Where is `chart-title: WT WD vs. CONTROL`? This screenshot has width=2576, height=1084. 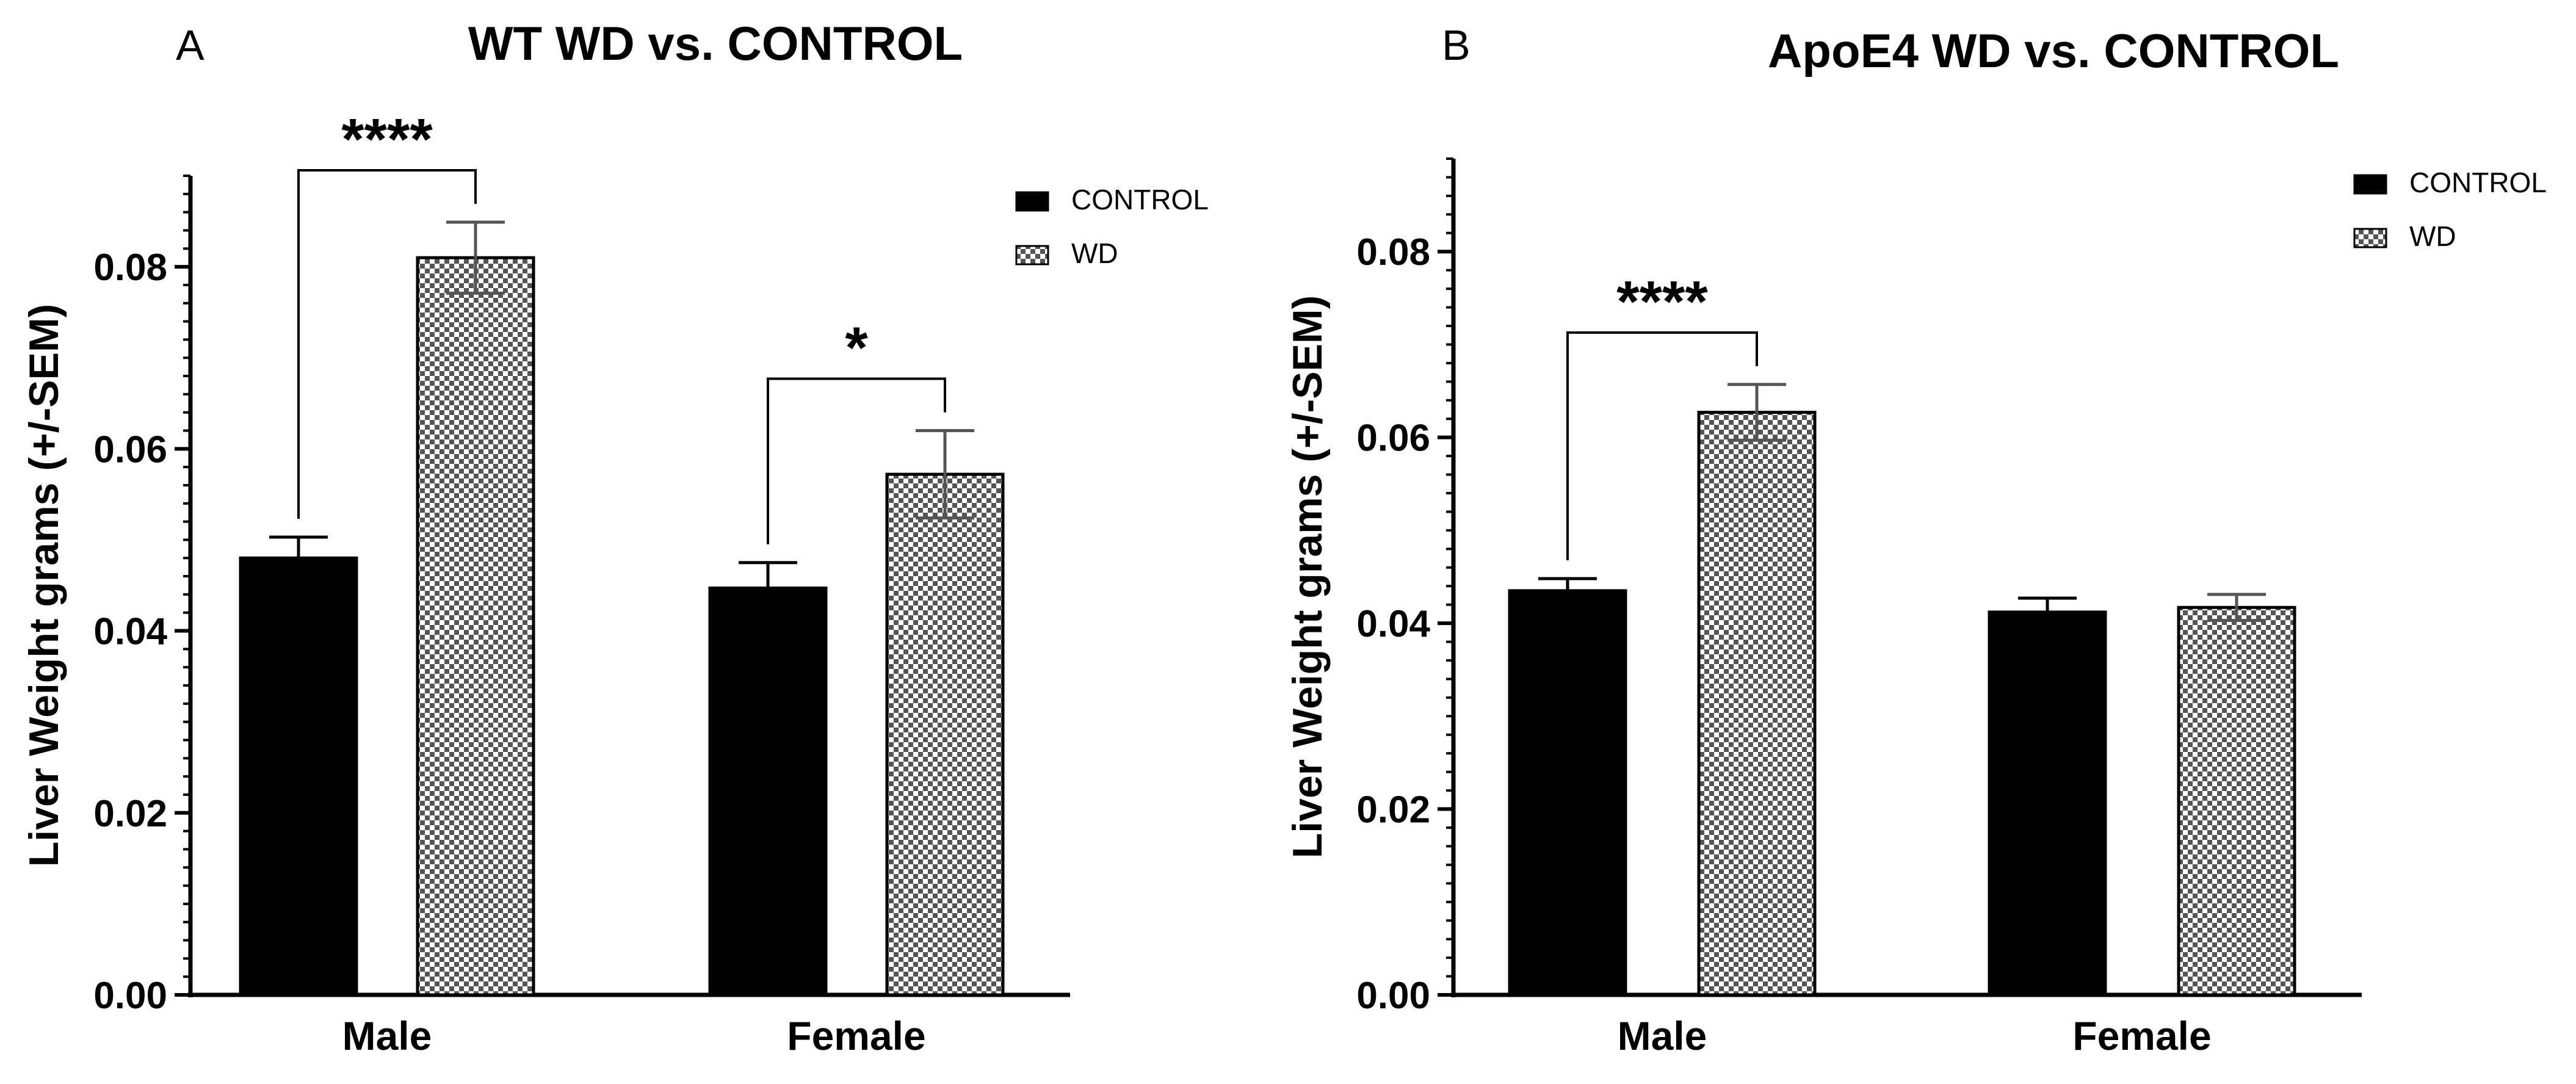 chart-title: WT WD vs. CONTROL is located at coordinates (715, 43).